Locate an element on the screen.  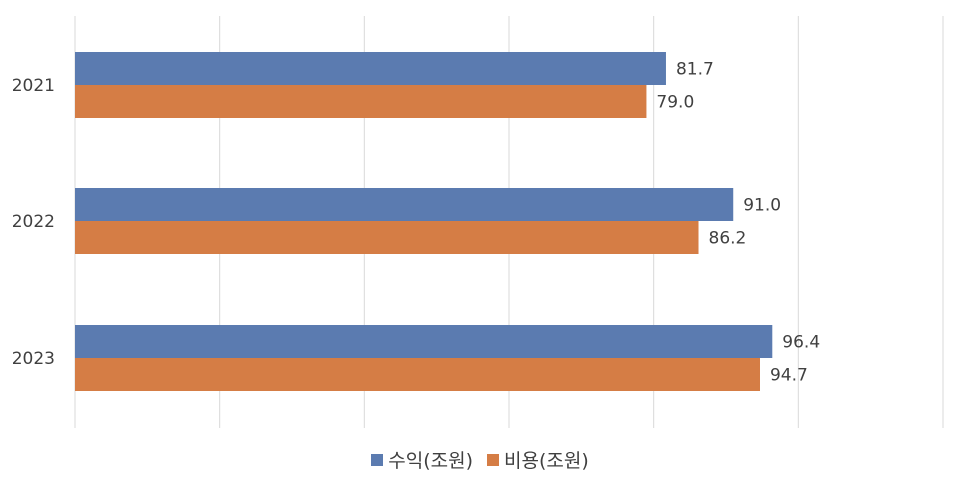
data-label: 81.7 is located at coordinates (695, 70).